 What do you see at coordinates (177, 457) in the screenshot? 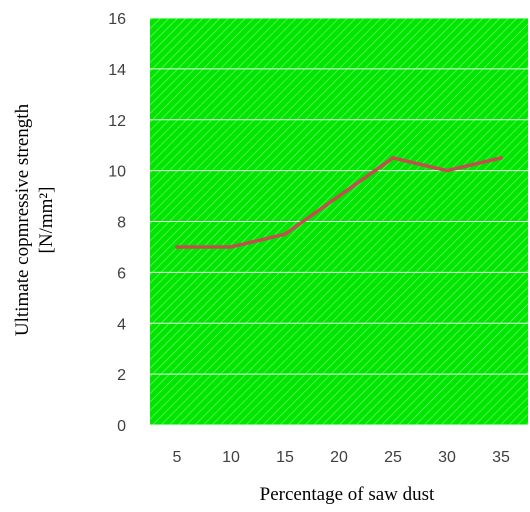
I see `x-tick-label: 5` at bounding box center [177, 457].